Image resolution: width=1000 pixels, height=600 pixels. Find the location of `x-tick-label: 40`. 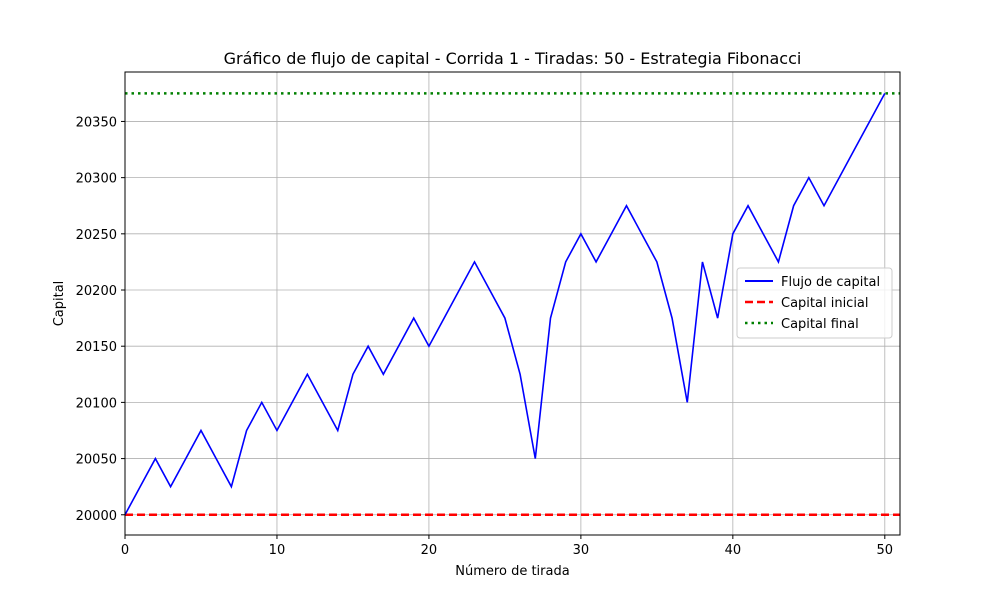

x-tick-label: 40 is located at coordinates (733, 550).